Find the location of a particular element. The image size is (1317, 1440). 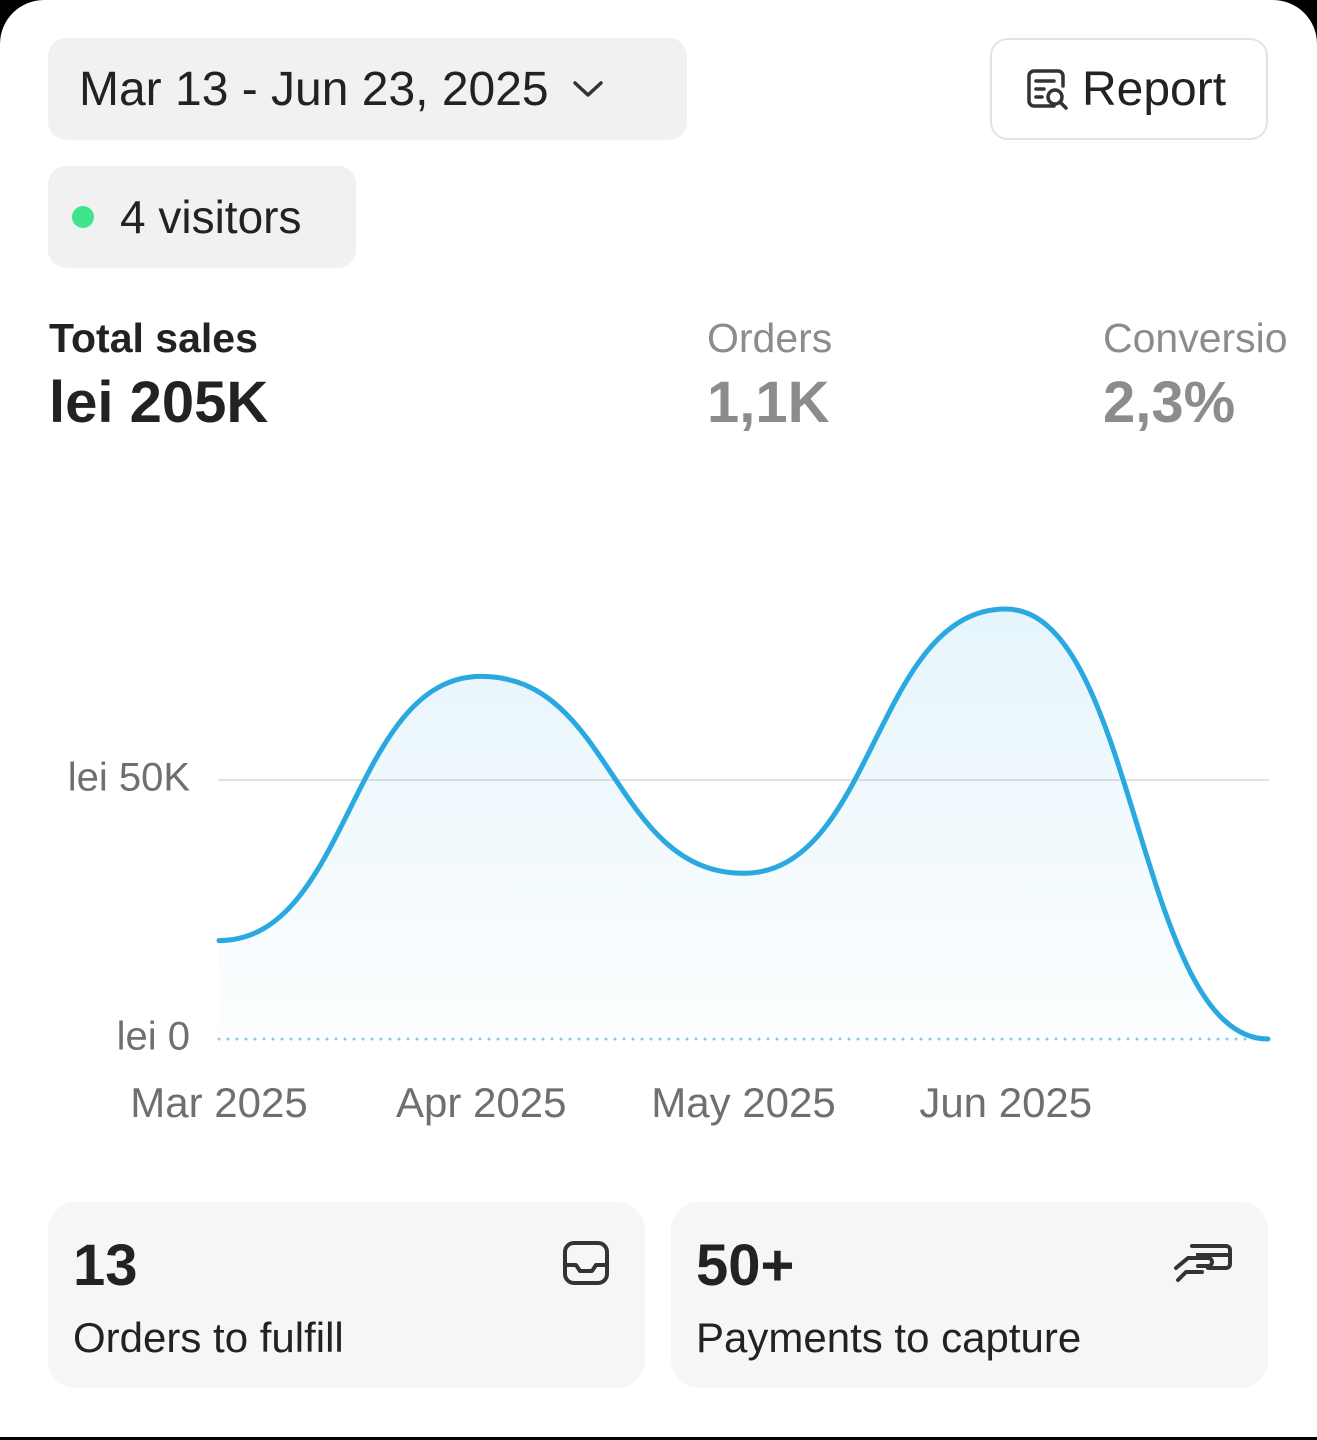

metric-value: lei 205K is located at coordinates (159, 402).